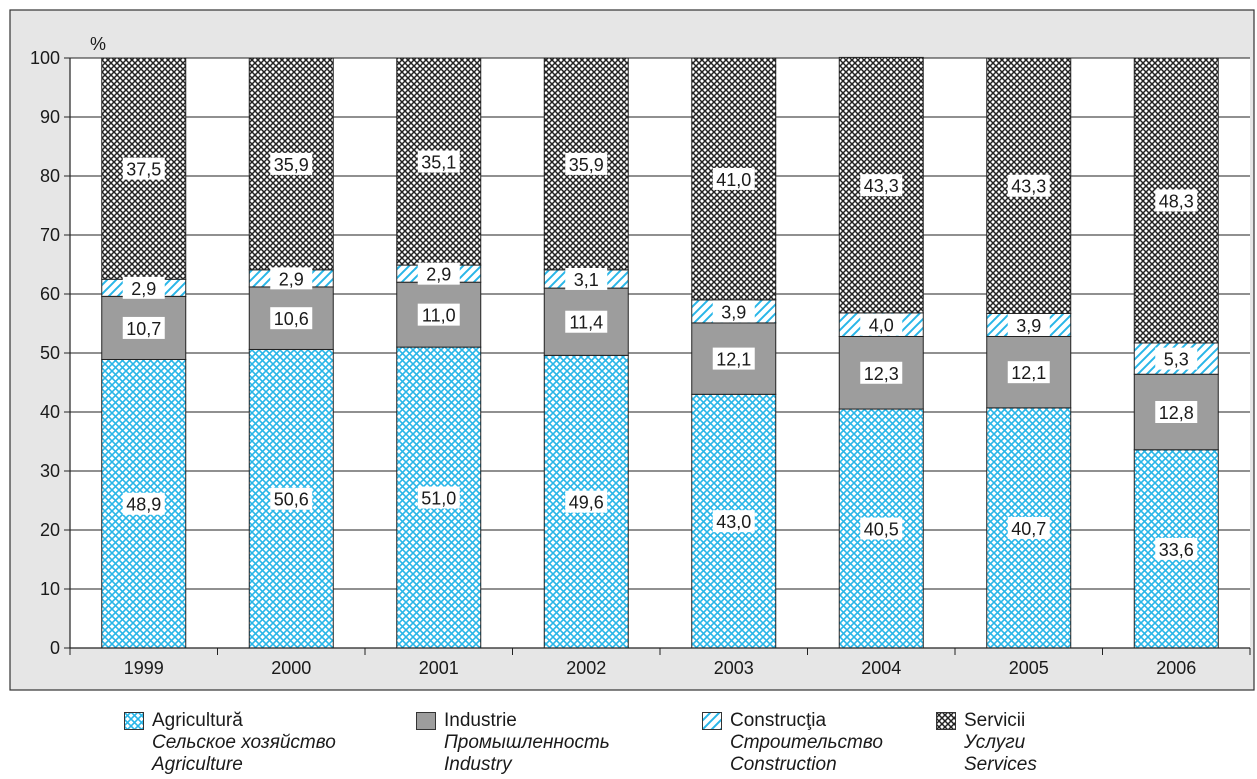  I want to click on x-tick-label: 2001, so click(439, 668).